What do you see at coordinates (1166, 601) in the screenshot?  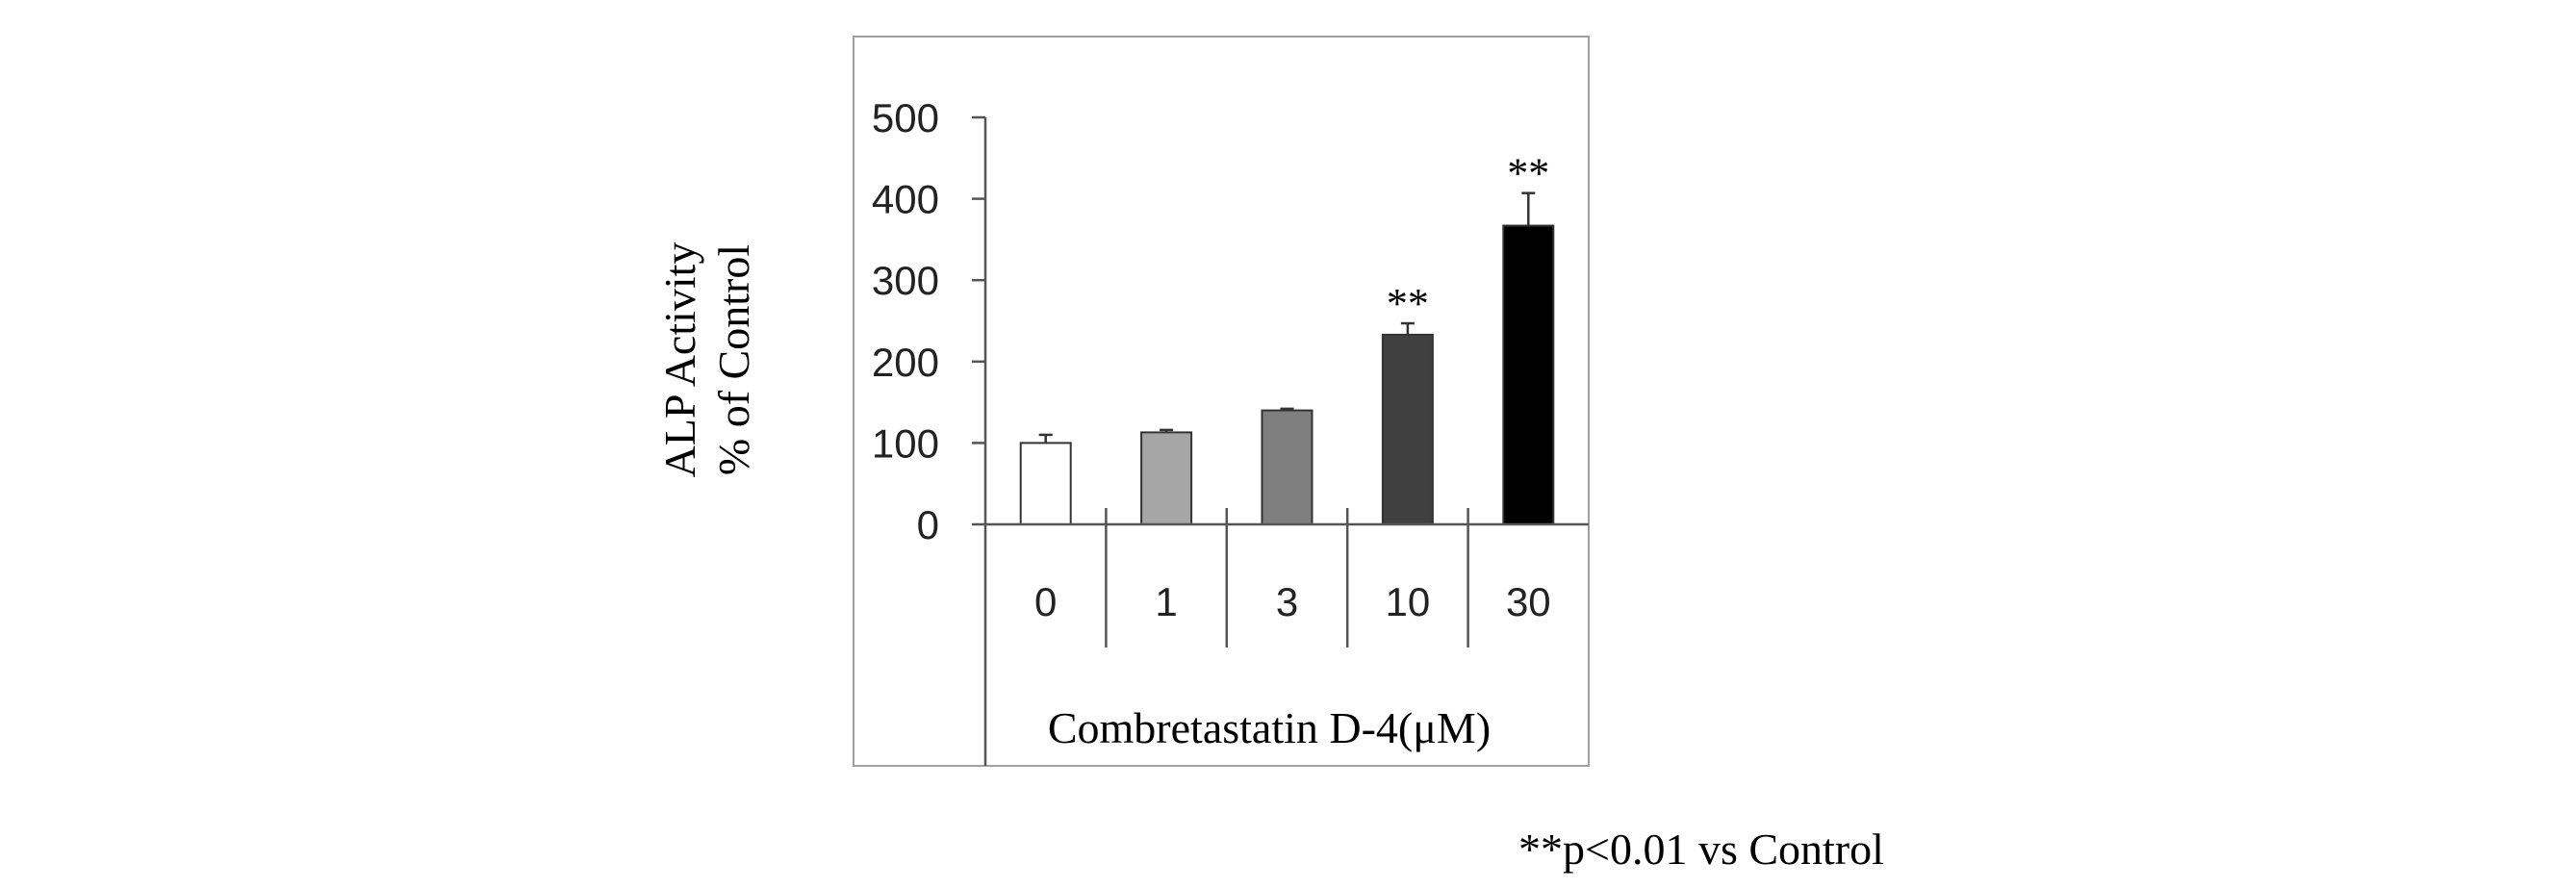 I see `x-tick-label-1: 1` at bounding box center [1166, 601].